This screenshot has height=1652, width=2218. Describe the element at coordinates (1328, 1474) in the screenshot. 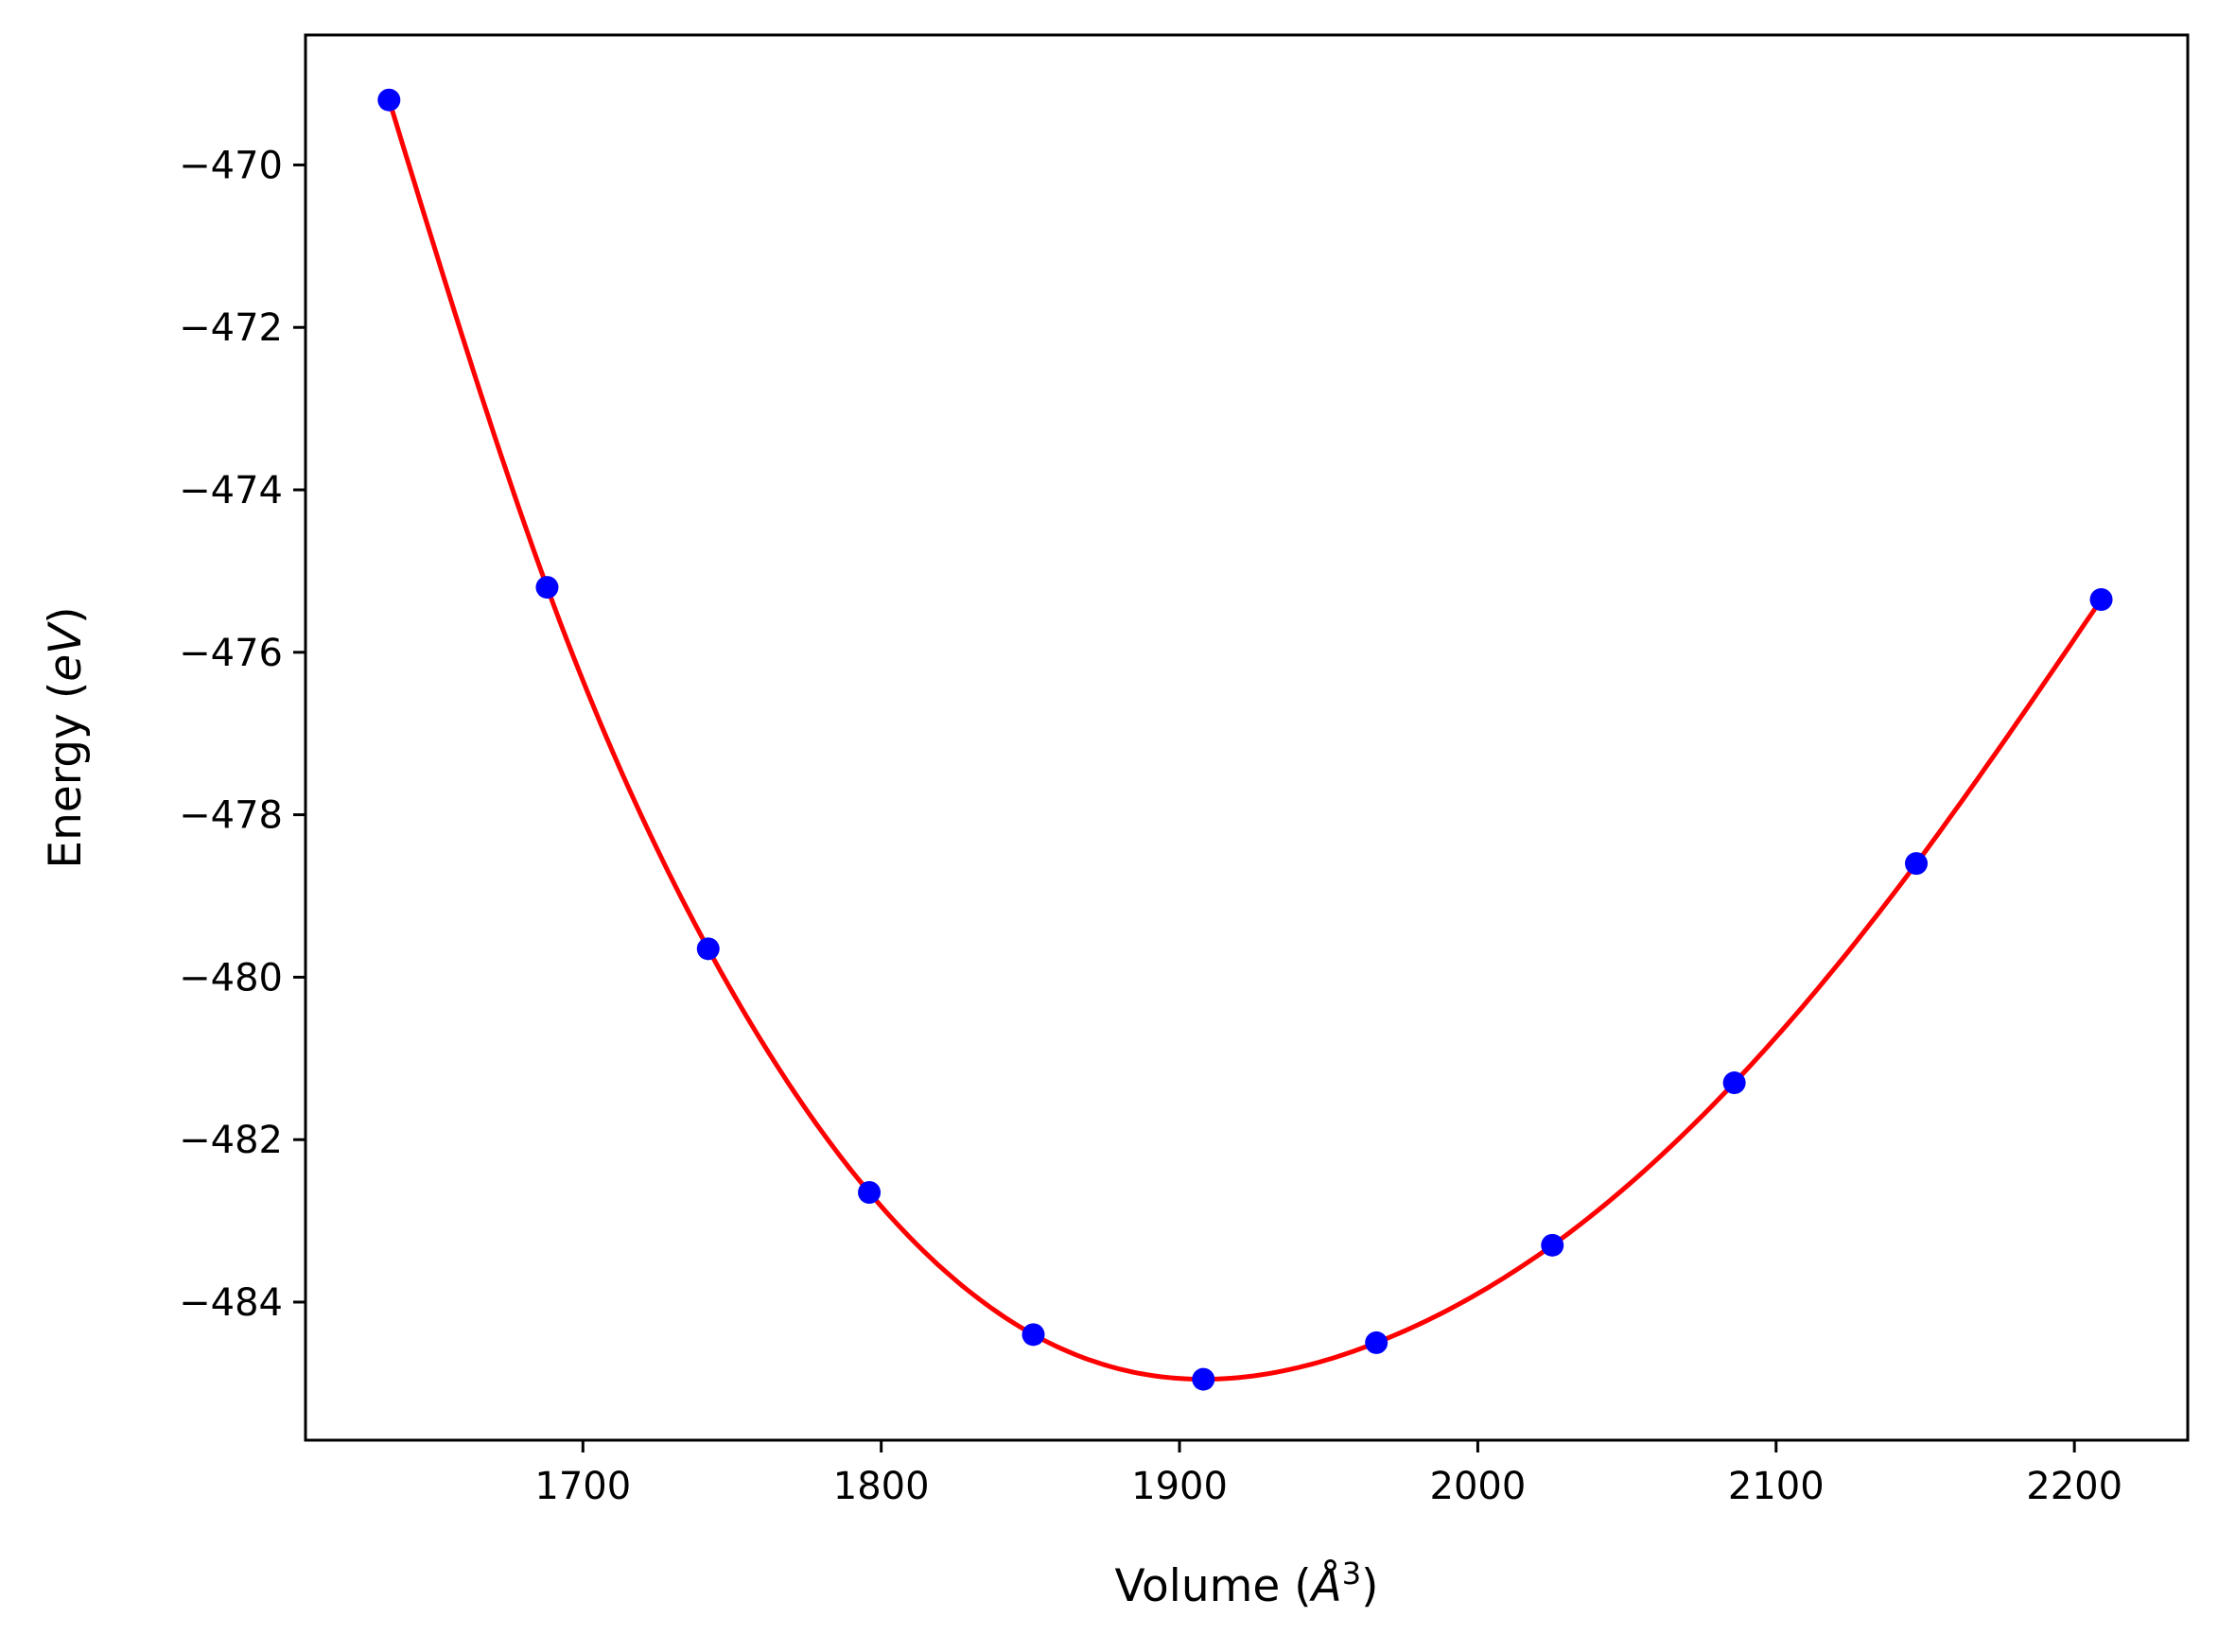

I see `x-axis-ticks: 1700 1800 1900 2000 2100 2200` at that location.